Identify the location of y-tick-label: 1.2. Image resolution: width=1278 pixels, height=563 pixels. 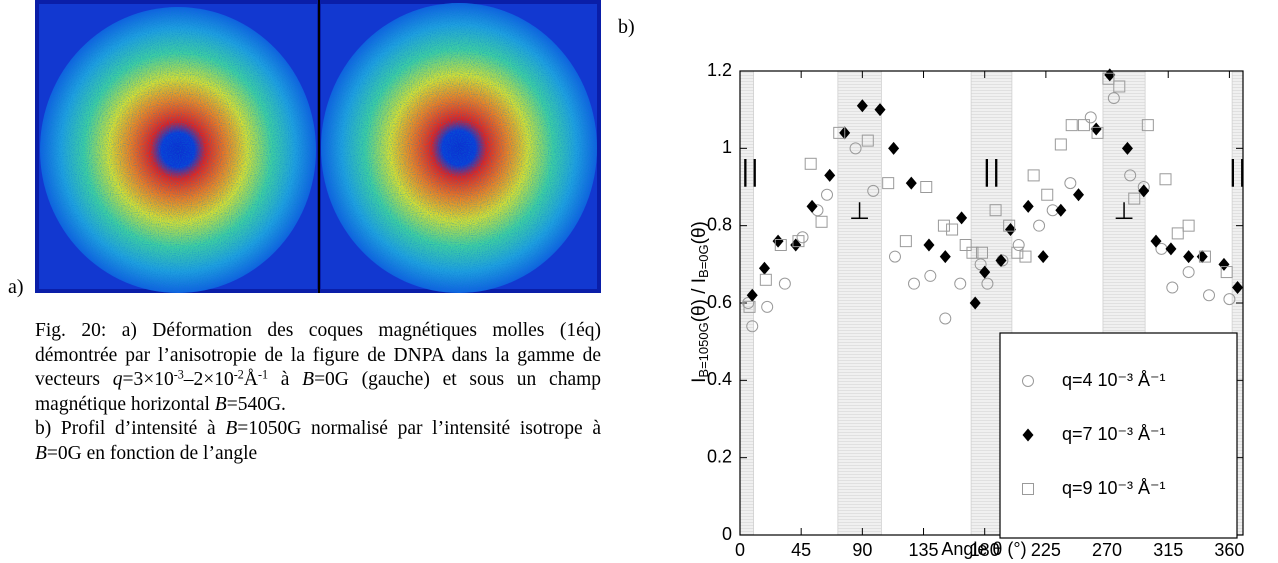
(719, 70).